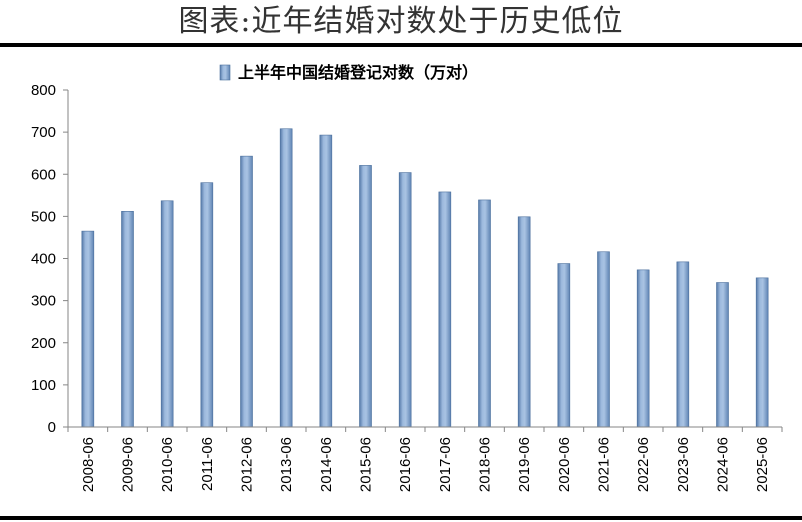 Image resolution: width=802 pixels, height=522 pixels. Describe the element at coordinates (564, 464) in the screenshot. I see `x-tick-label: 2020-06` at that location.